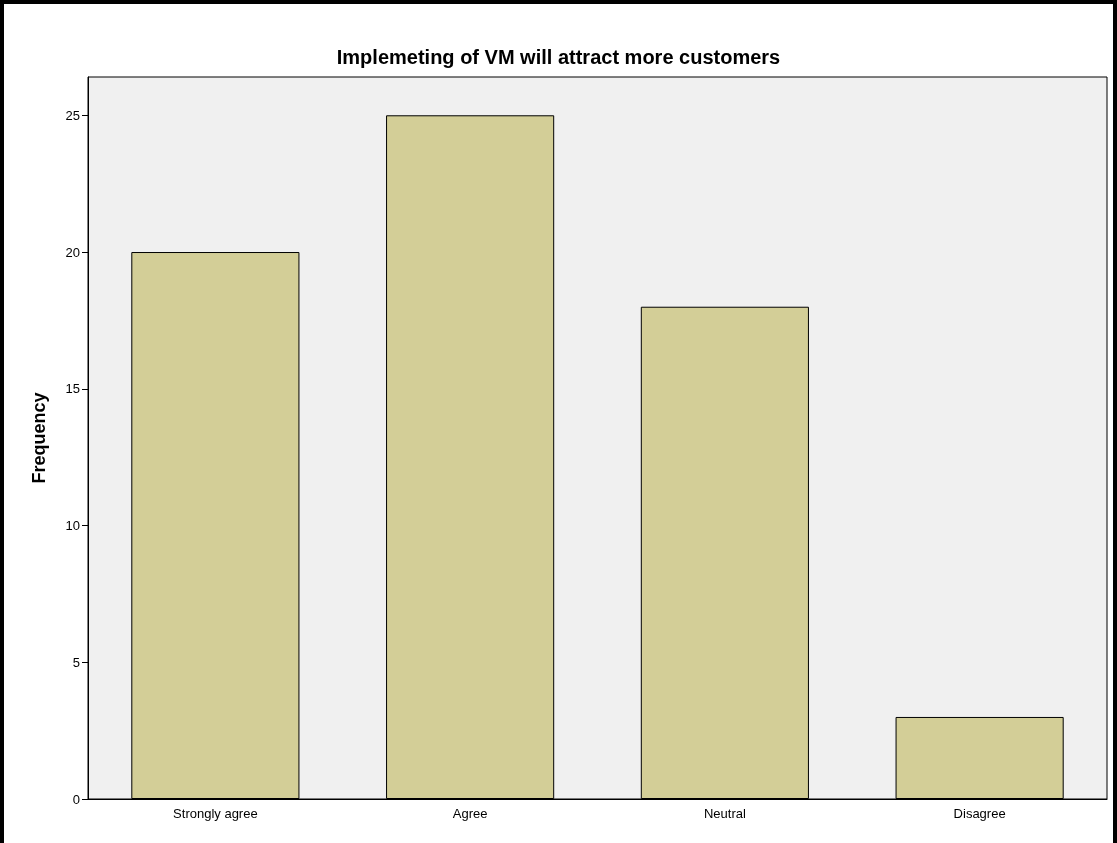  What do you see at coordinates (72, 526) in the screenshot?
I see `y-tick-label: 10` at bounding box center [72, 526].